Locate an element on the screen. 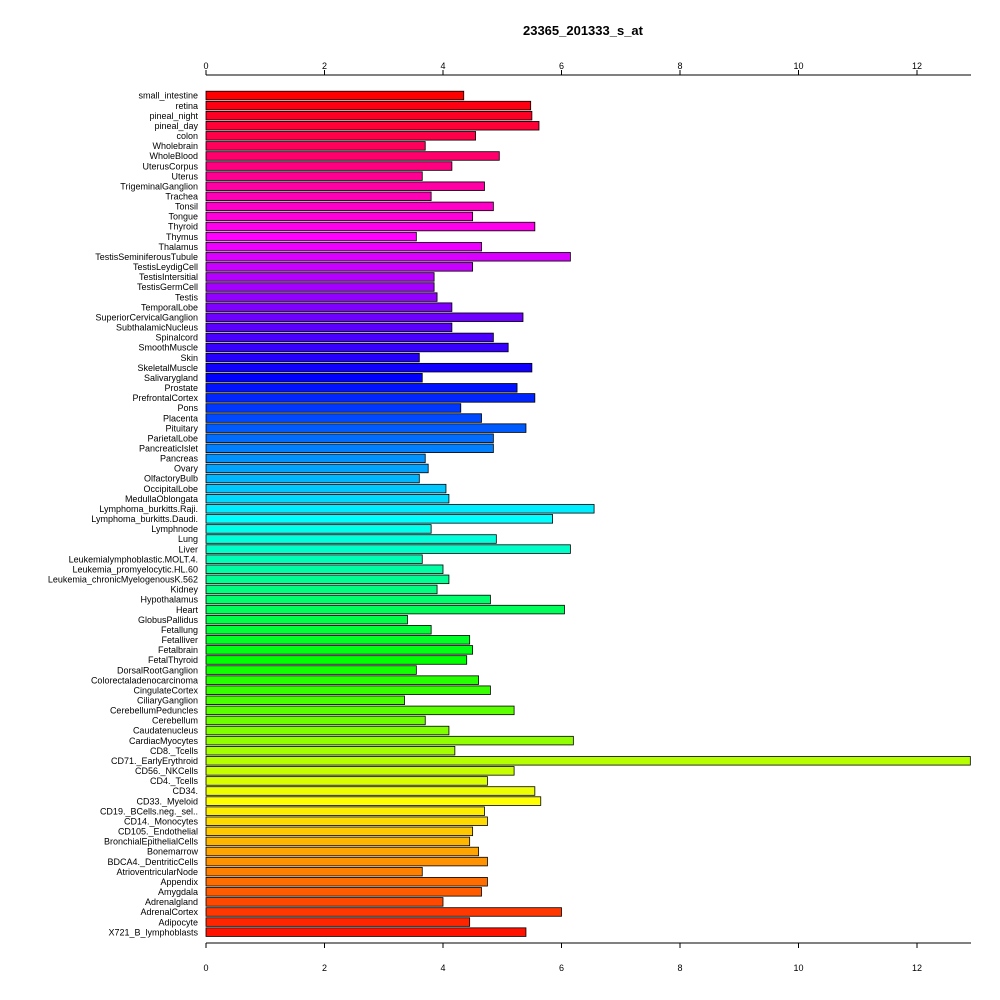 The height and width of the screenshot is (1000, 1000). bottom-axis-tick-label: 10 is located at coordinates (798, 968).